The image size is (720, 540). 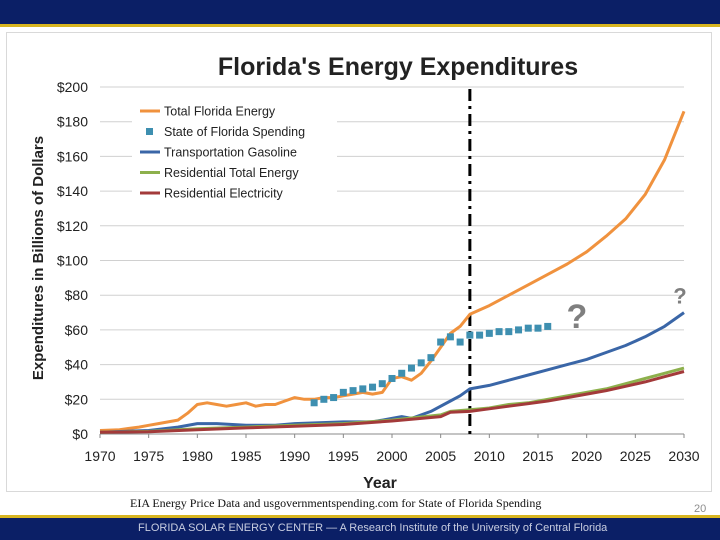 What do you see at coordinates (77, 295) in the screenshot?
I see `y-tick-label: $80` at bounding box center [77, 295].